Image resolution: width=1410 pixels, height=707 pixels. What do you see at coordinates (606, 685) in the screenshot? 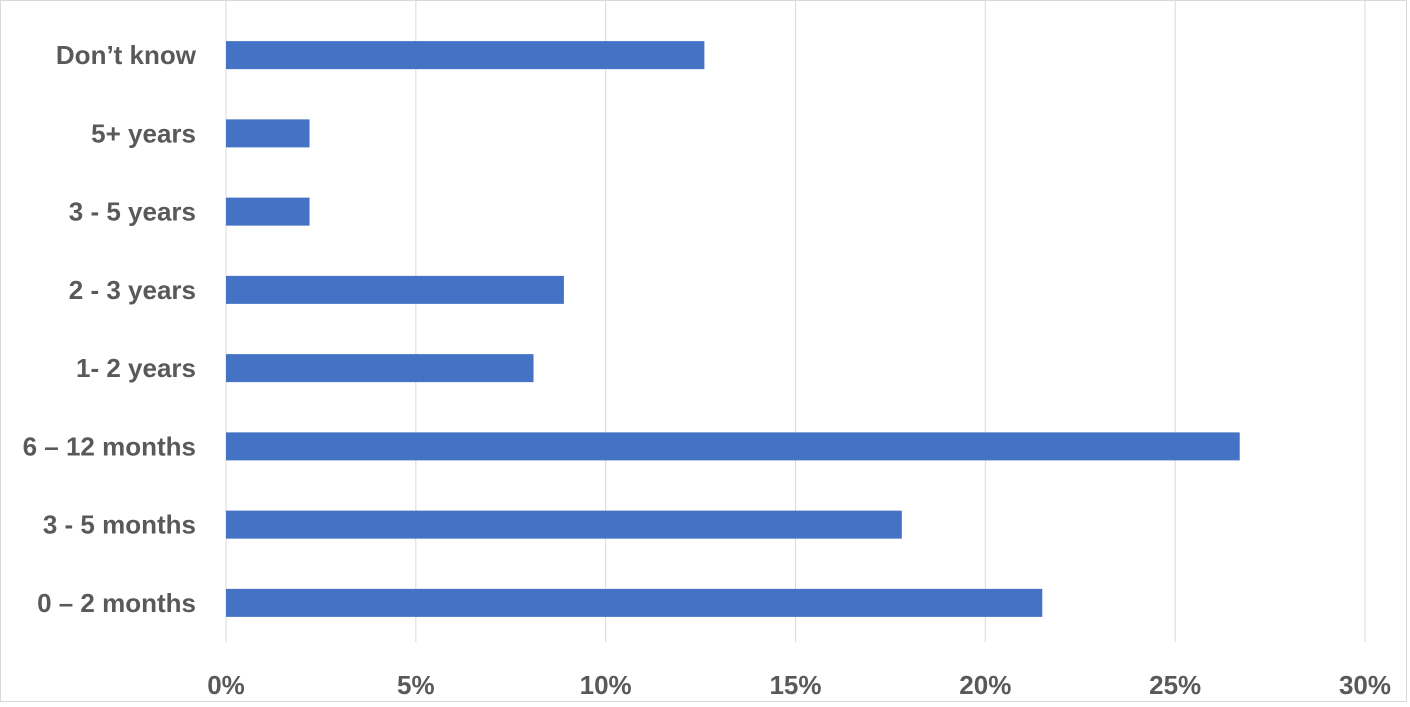
I see `x-tick-label: 10%` at bounding box center [606, 685].